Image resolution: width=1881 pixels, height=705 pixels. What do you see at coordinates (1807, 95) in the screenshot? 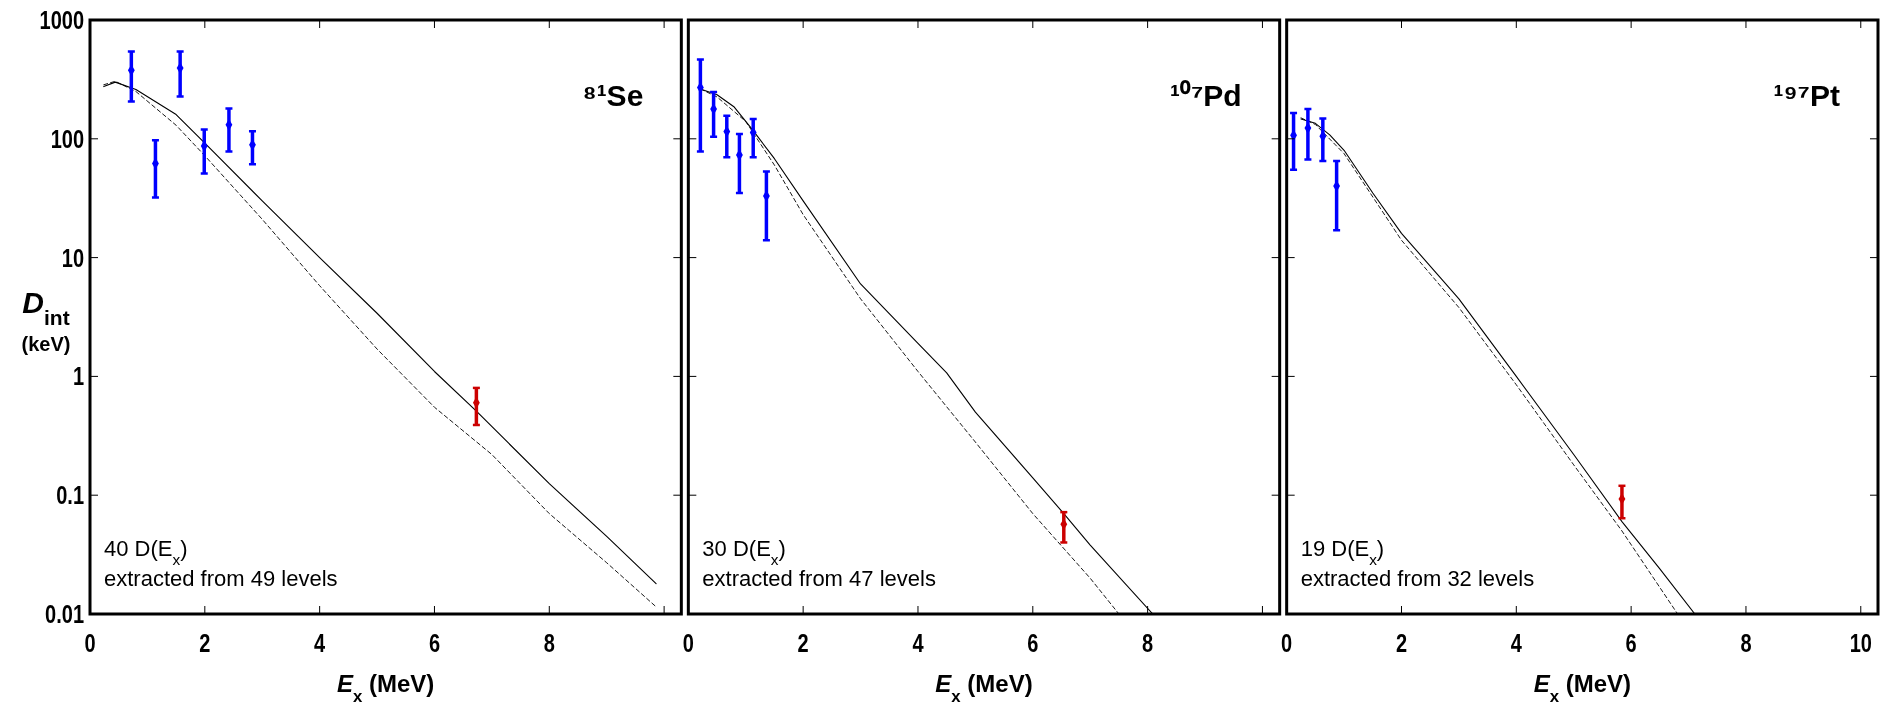
I see `text: ¹⁹⁷Pt` at bounding box center [1807, 95].